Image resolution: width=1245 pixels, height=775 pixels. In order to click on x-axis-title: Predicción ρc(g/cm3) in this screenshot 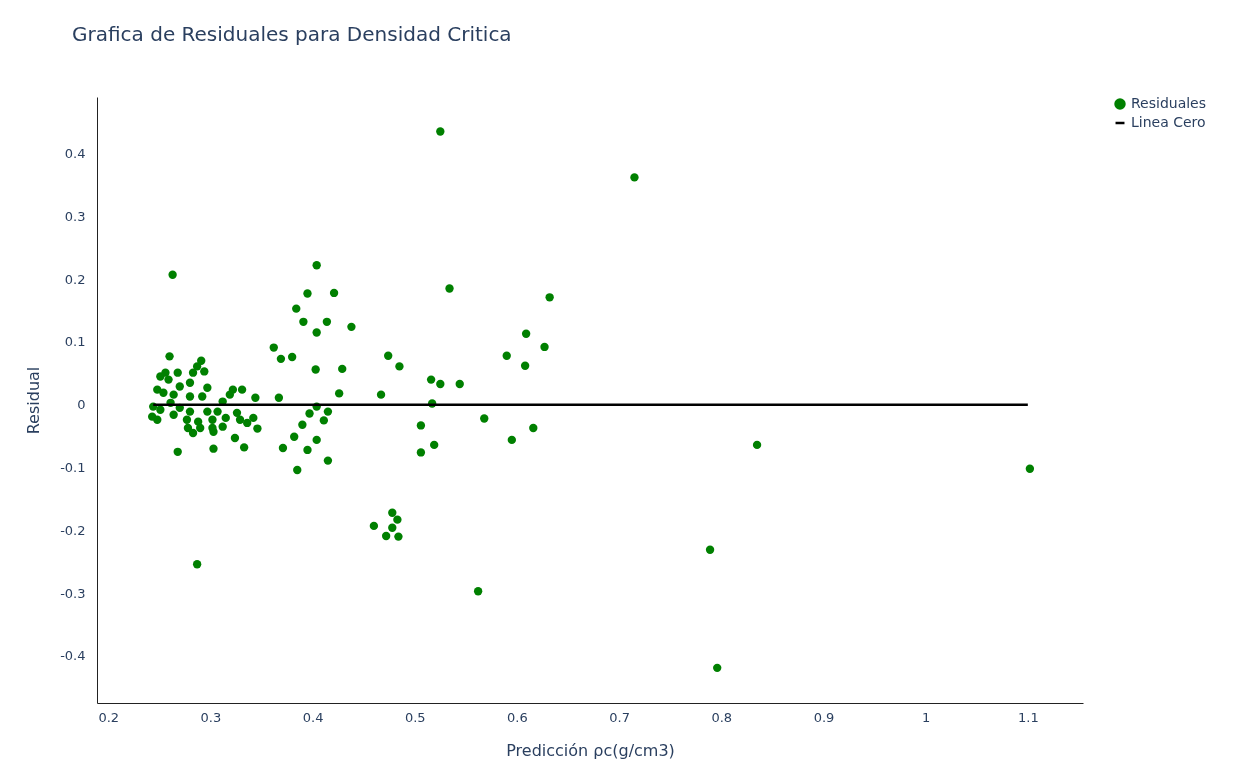, I will do `click(590, 750)`.